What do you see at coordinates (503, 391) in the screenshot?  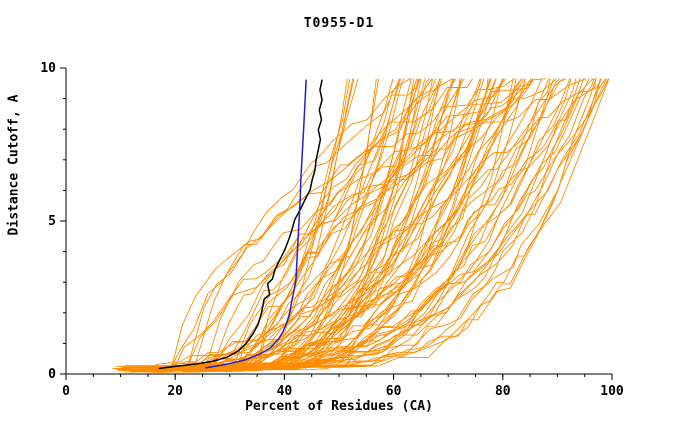 I see `x-tick-label: 80` at bounding box center [503, 391].